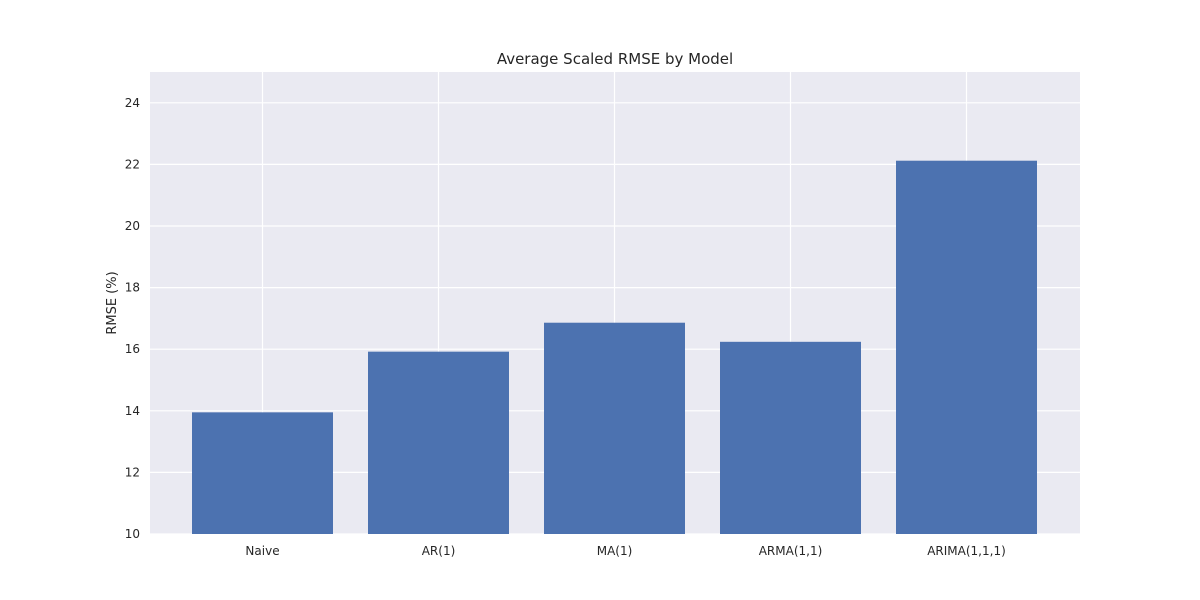 The image size is (1200, 600). Describe the element at coordinates (132, 103) in the screenshot. I see `y-tick-label: 24` at that location.